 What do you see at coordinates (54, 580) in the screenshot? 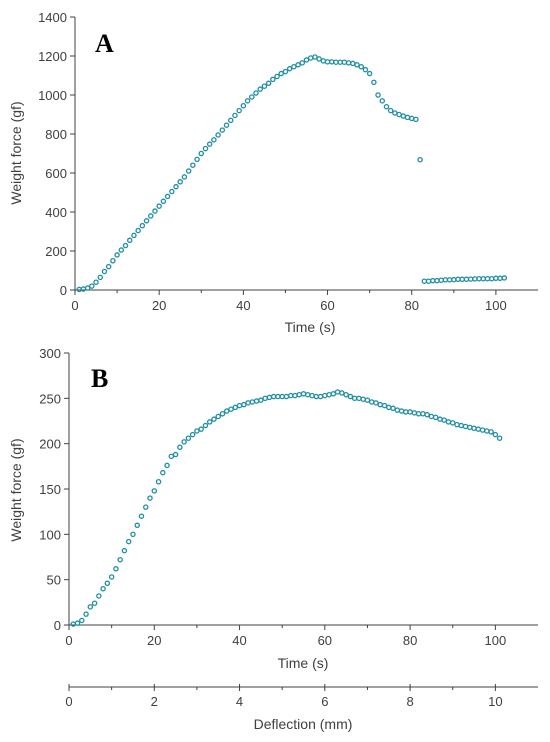
I see `chart-b-y-tick-label: 50` at bounding box center [54, 580].